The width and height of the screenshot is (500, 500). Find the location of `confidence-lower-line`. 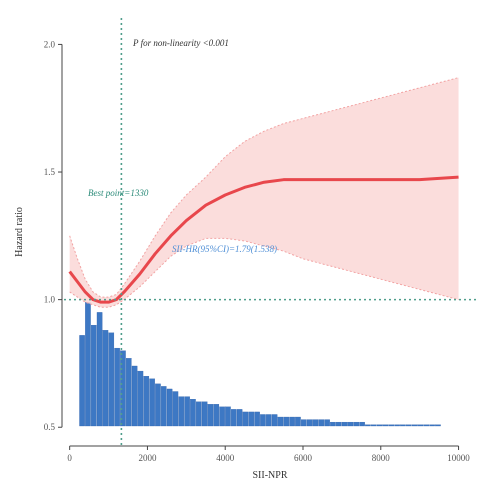

confidence-lower-line is located at coordinates (264, 272).